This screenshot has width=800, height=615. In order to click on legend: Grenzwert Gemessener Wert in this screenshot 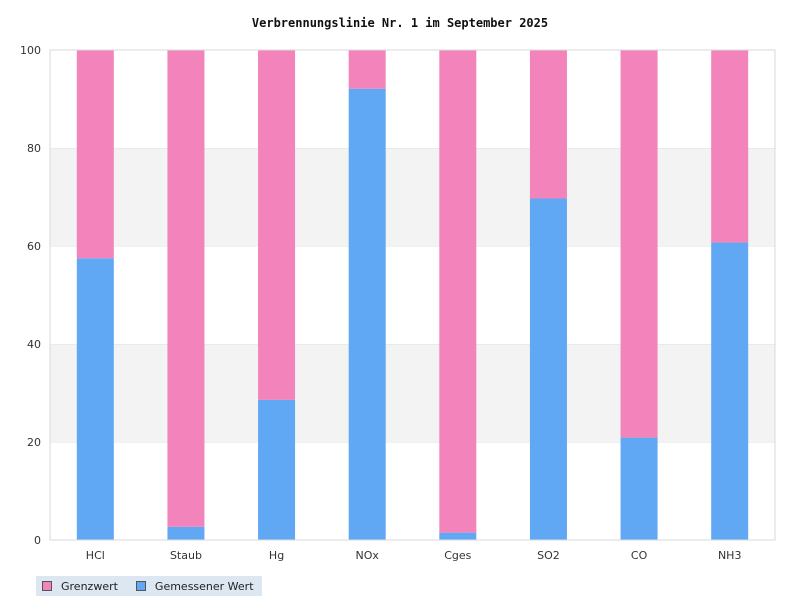, I will do `click(149, 586)`.